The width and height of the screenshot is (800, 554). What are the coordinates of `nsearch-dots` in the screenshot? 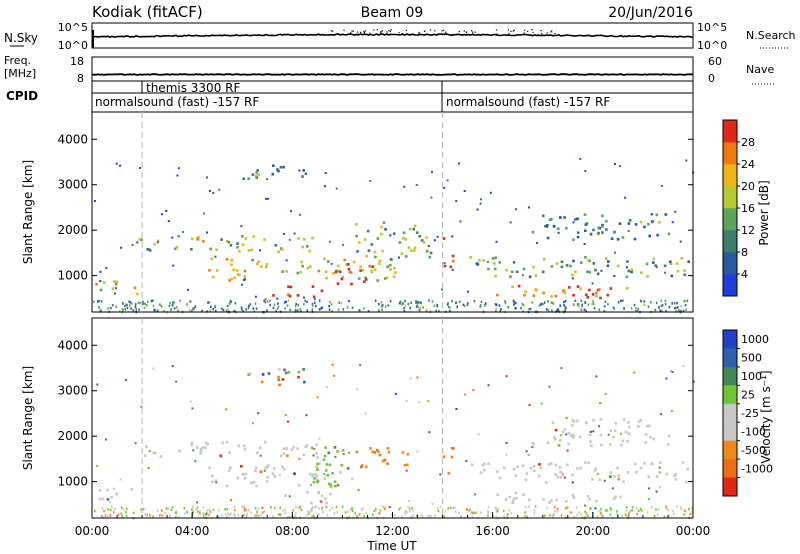 It's located at (324, 38).